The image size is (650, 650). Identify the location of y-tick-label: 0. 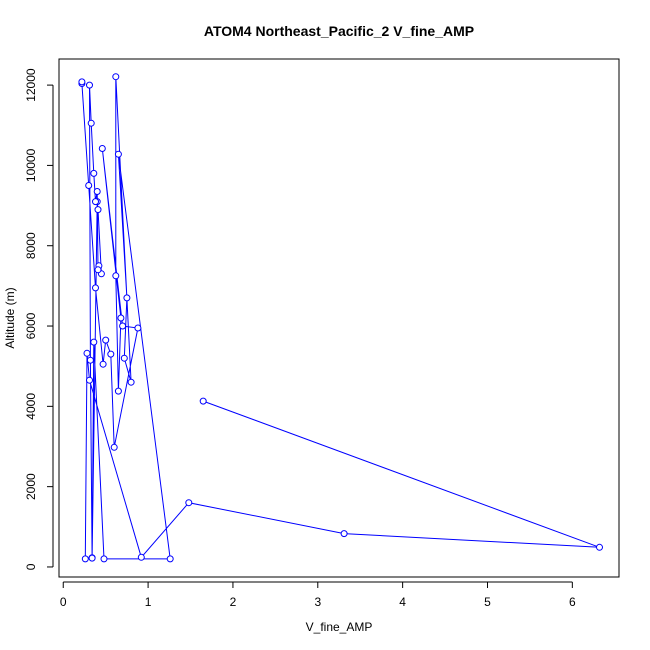
(31, 566).